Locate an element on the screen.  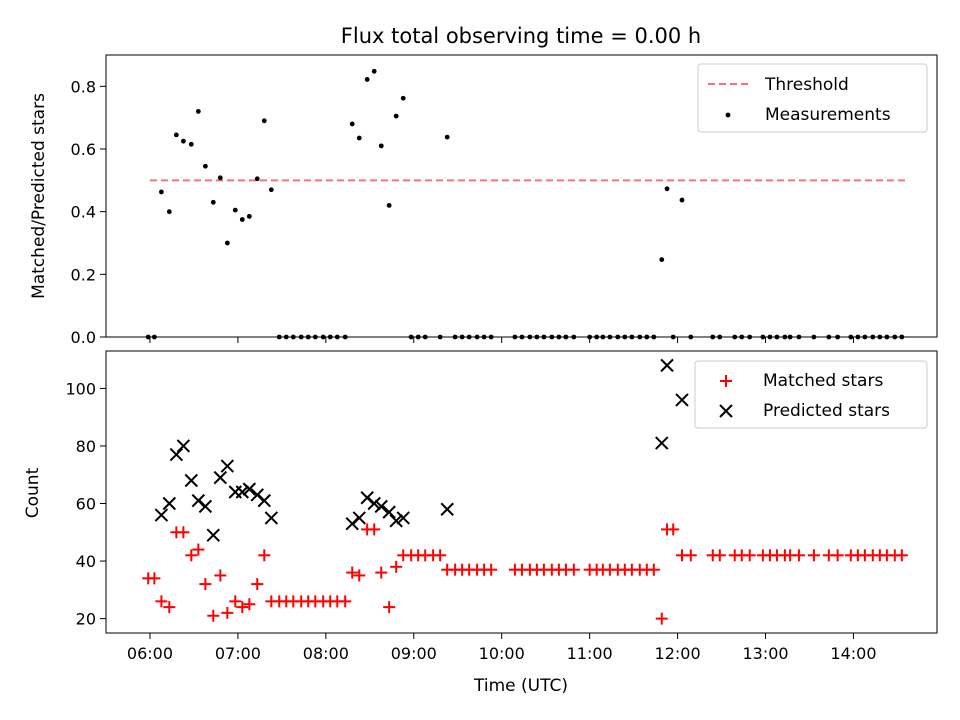
chart-title: Flux total observing time = 0.00 h is located at coordinates (521, 36).